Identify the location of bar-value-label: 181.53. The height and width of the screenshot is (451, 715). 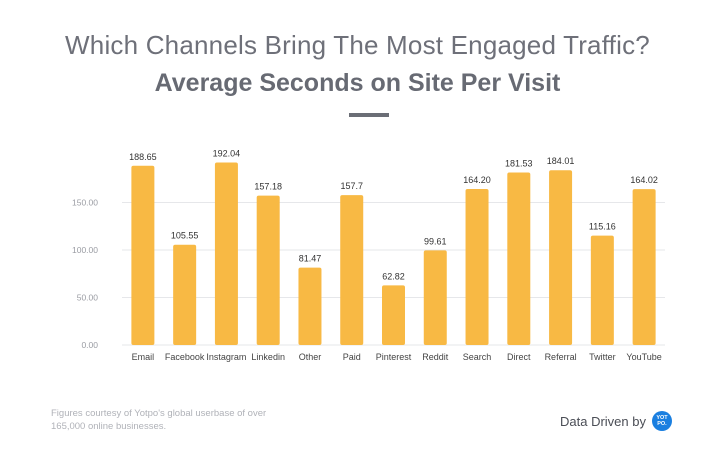
(519, 164).